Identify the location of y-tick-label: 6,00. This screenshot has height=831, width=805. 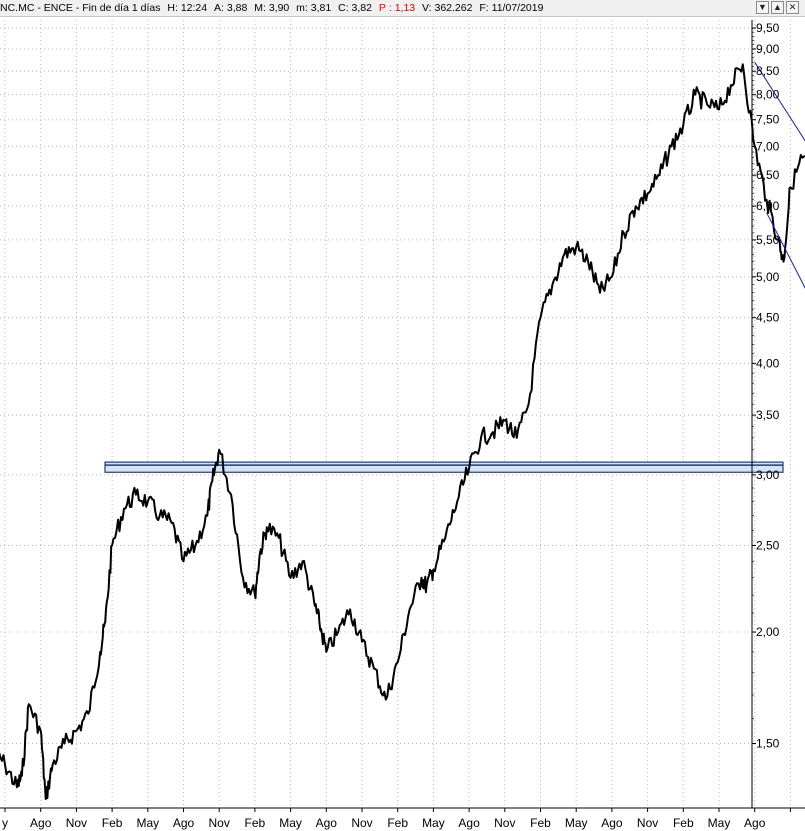
(768, 206).